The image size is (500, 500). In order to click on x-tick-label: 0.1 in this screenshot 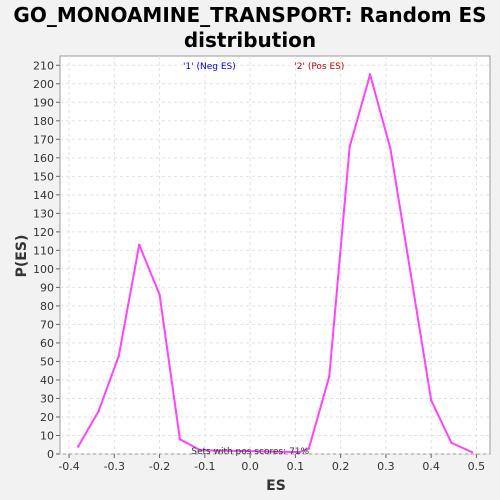, I will do `click(296, 466)`.